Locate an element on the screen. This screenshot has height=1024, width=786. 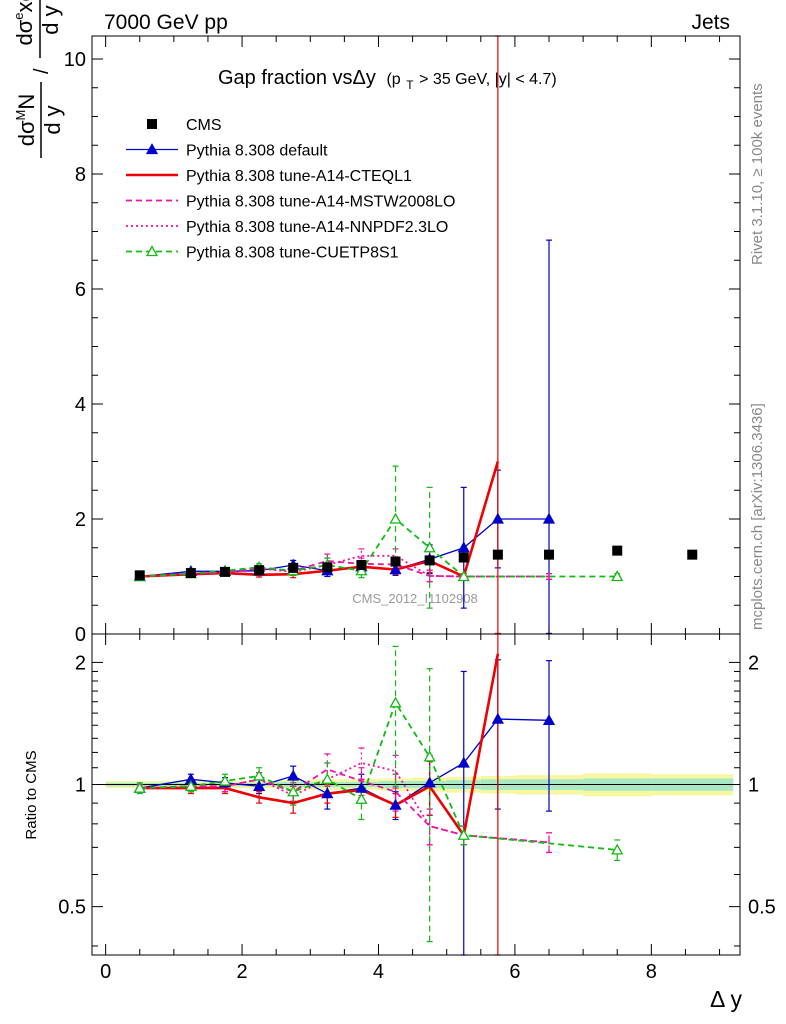
main-y-tick-label: 2 is located at coordinates (80, 520).